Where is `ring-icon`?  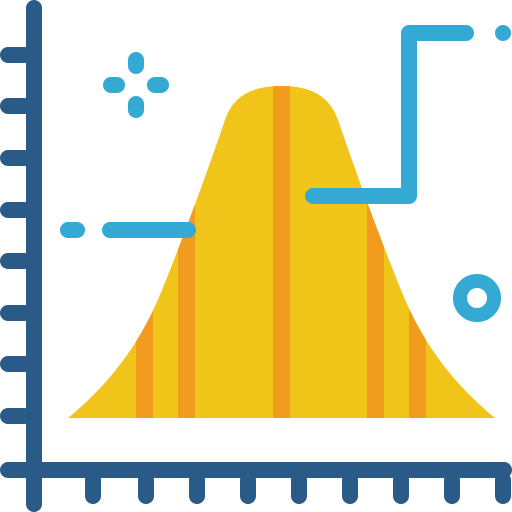
ring-icon is located at coordinates (477, 298).